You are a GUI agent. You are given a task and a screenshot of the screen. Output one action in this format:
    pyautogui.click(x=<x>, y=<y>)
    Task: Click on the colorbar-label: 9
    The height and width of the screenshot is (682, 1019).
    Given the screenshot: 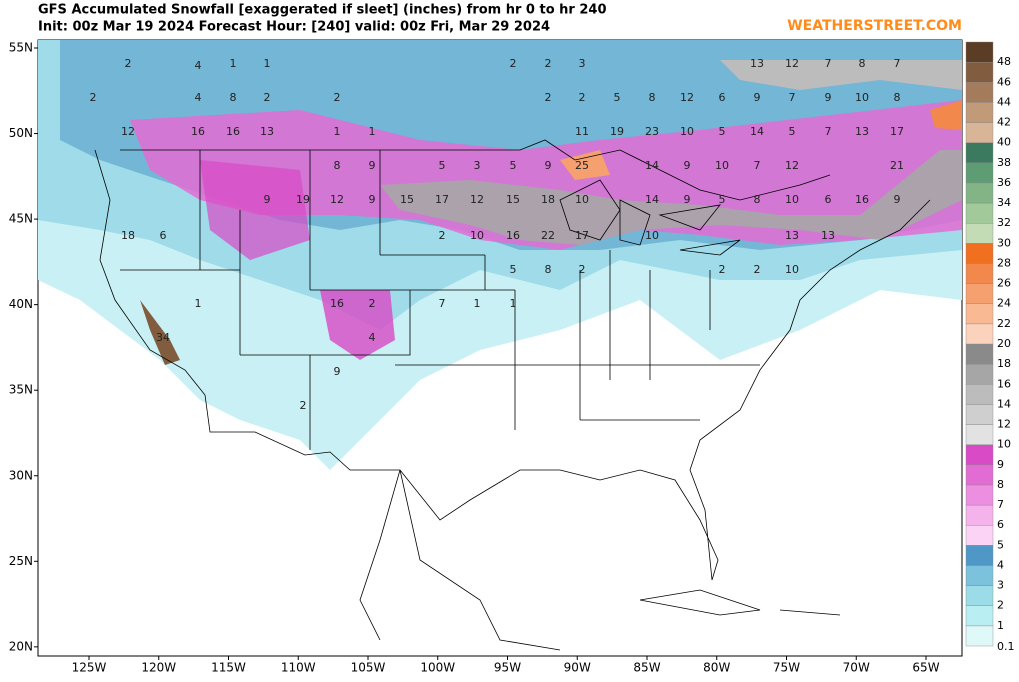 What is the action you would take?
    pyautogui.click(x=1000, y=464)
    